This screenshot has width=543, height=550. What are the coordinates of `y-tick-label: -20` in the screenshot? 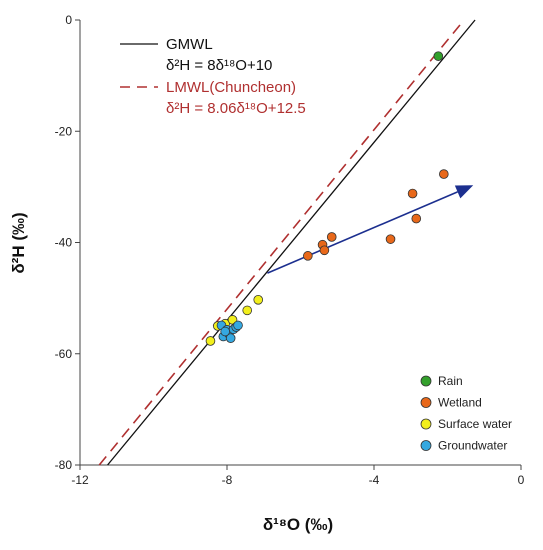 It's located at (64, 131).